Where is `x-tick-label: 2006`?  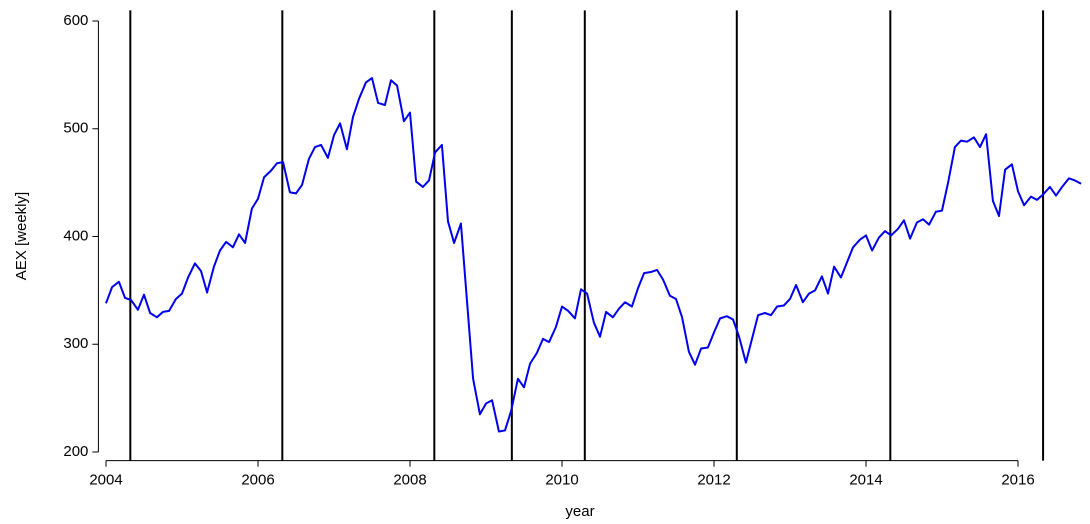
x-tick-label: 2006 is located at coordinates (257, 480).